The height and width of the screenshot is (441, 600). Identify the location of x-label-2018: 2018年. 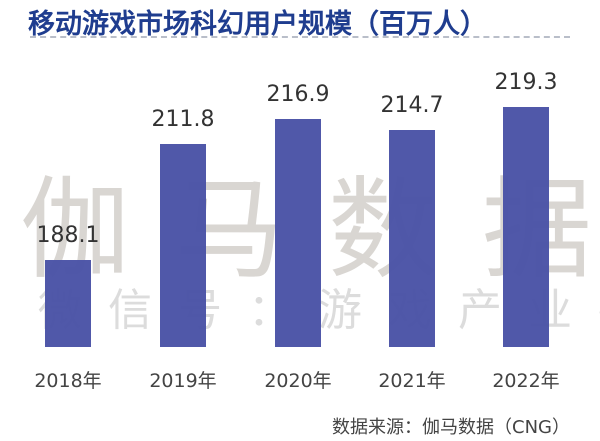
(68, 381).